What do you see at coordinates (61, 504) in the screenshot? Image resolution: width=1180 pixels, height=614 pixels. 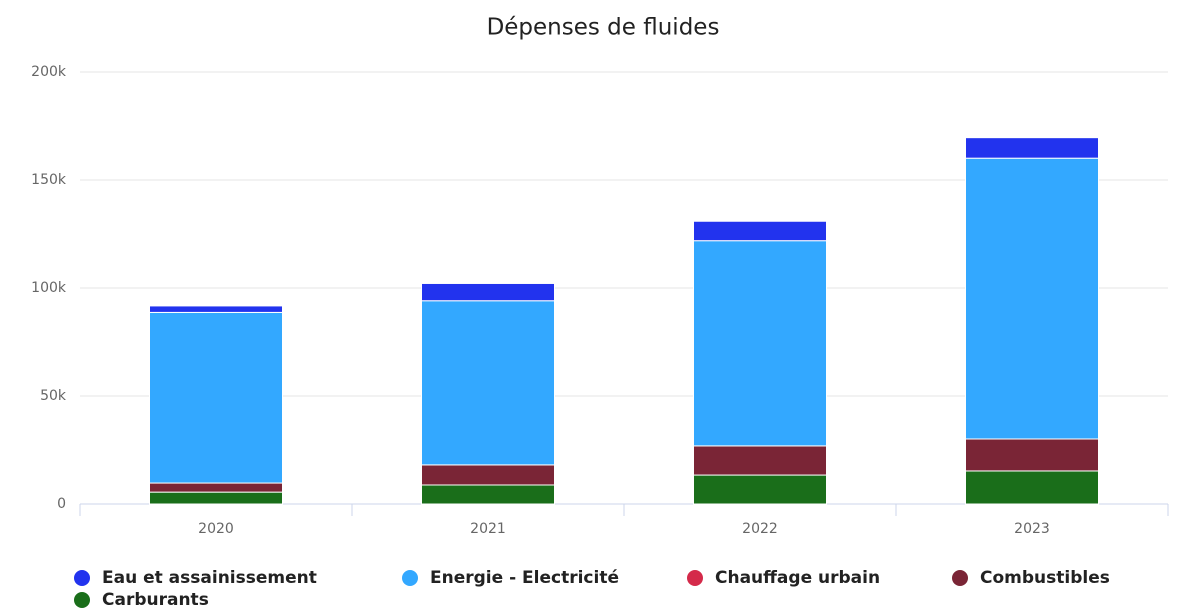 I see `y-tick-label: 0` at bounding box center [61, 504].